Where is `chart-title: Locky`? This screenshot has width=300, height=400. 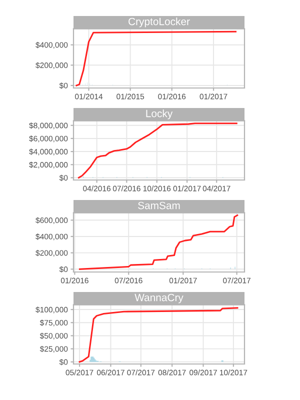
chart-title: Locky is located at coordinates (159, 115).